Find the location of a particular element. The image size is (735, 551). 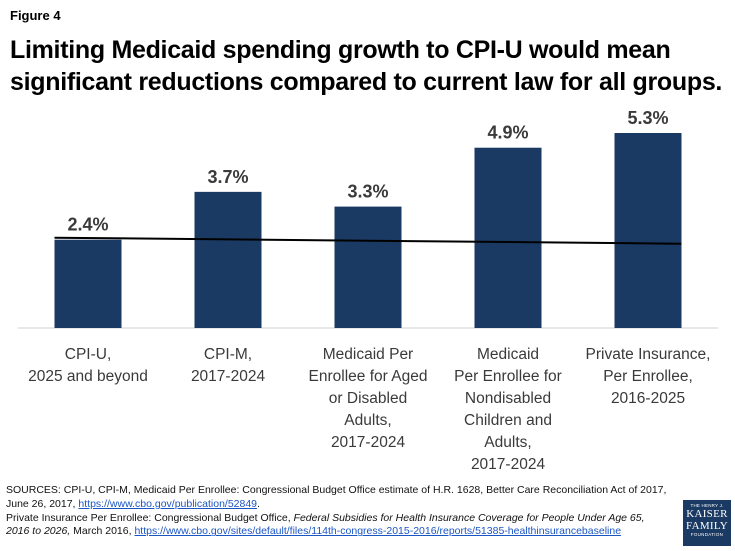

logo-kaiser: KAISER is located at coordinates (707, 514).